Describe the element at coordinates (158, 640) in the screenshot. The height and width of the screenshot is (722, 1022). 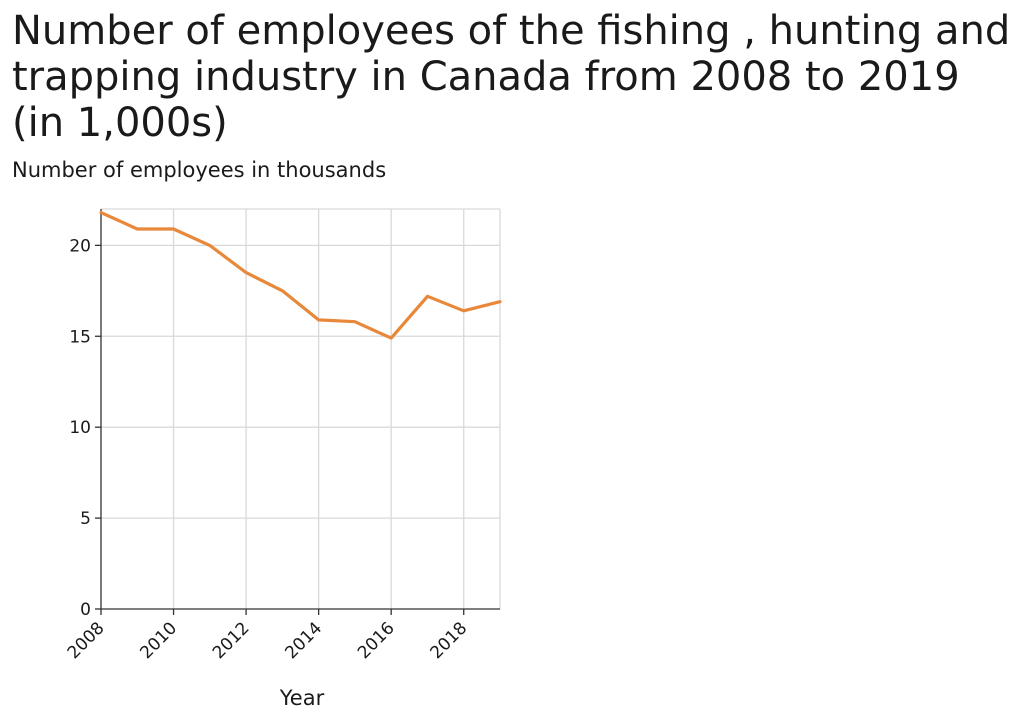
I see `x-tick-label: 2010` at that location.